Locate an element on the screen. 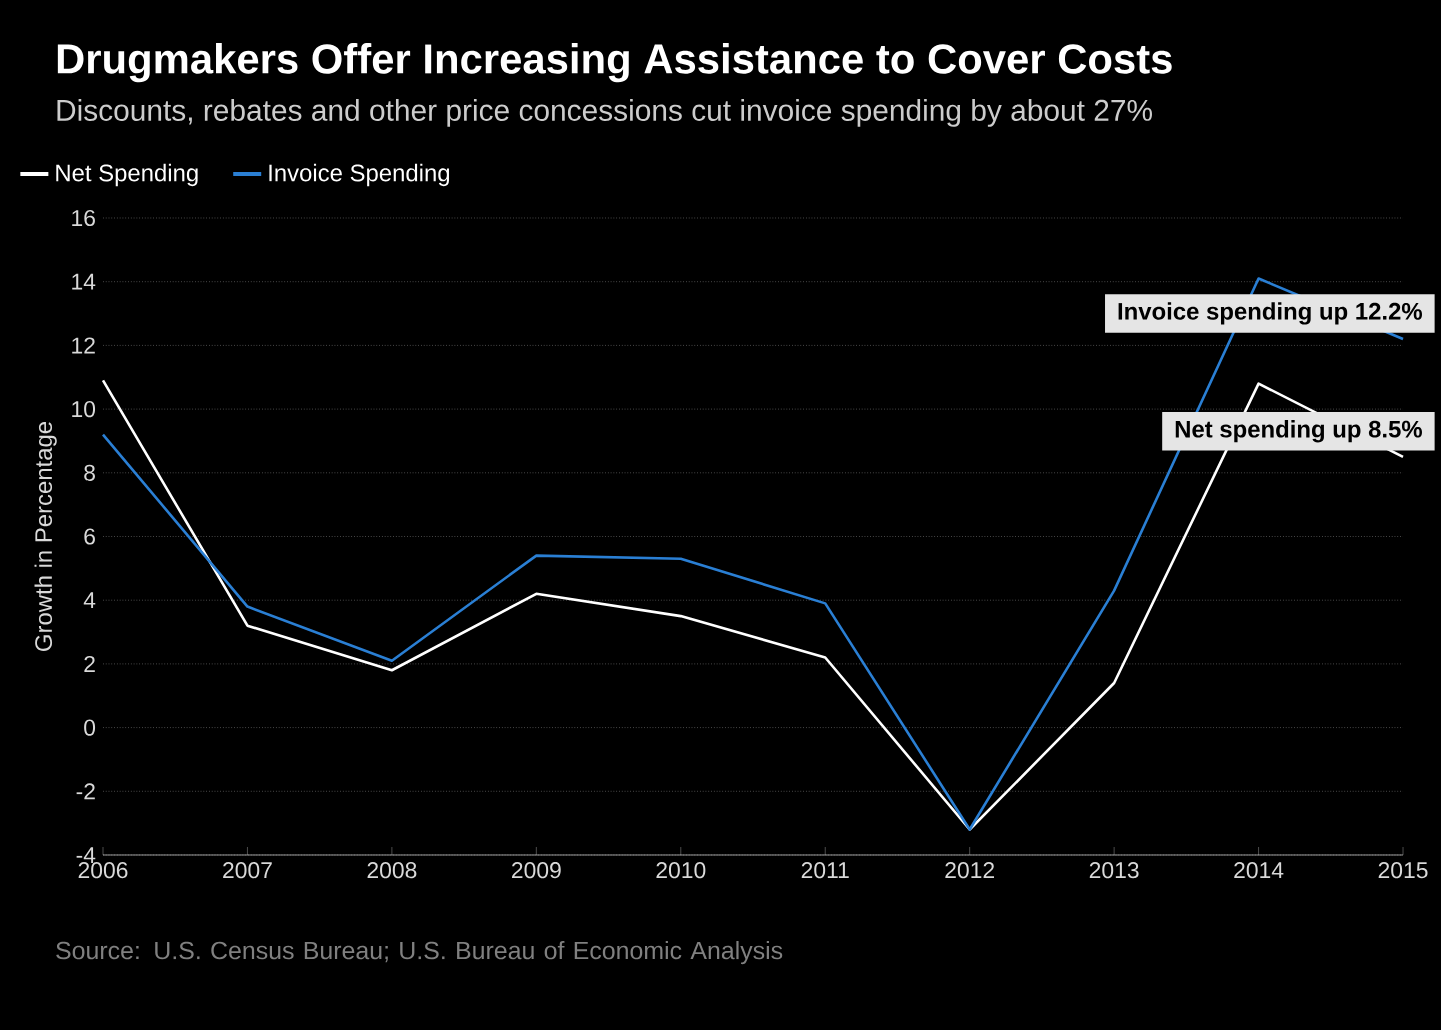 This screenshot has width=1441, height=1030. chart-subtitle: Discounts, rebates and other price concessions cut invoice spending by about 27% is located at coordinates (604, 113).